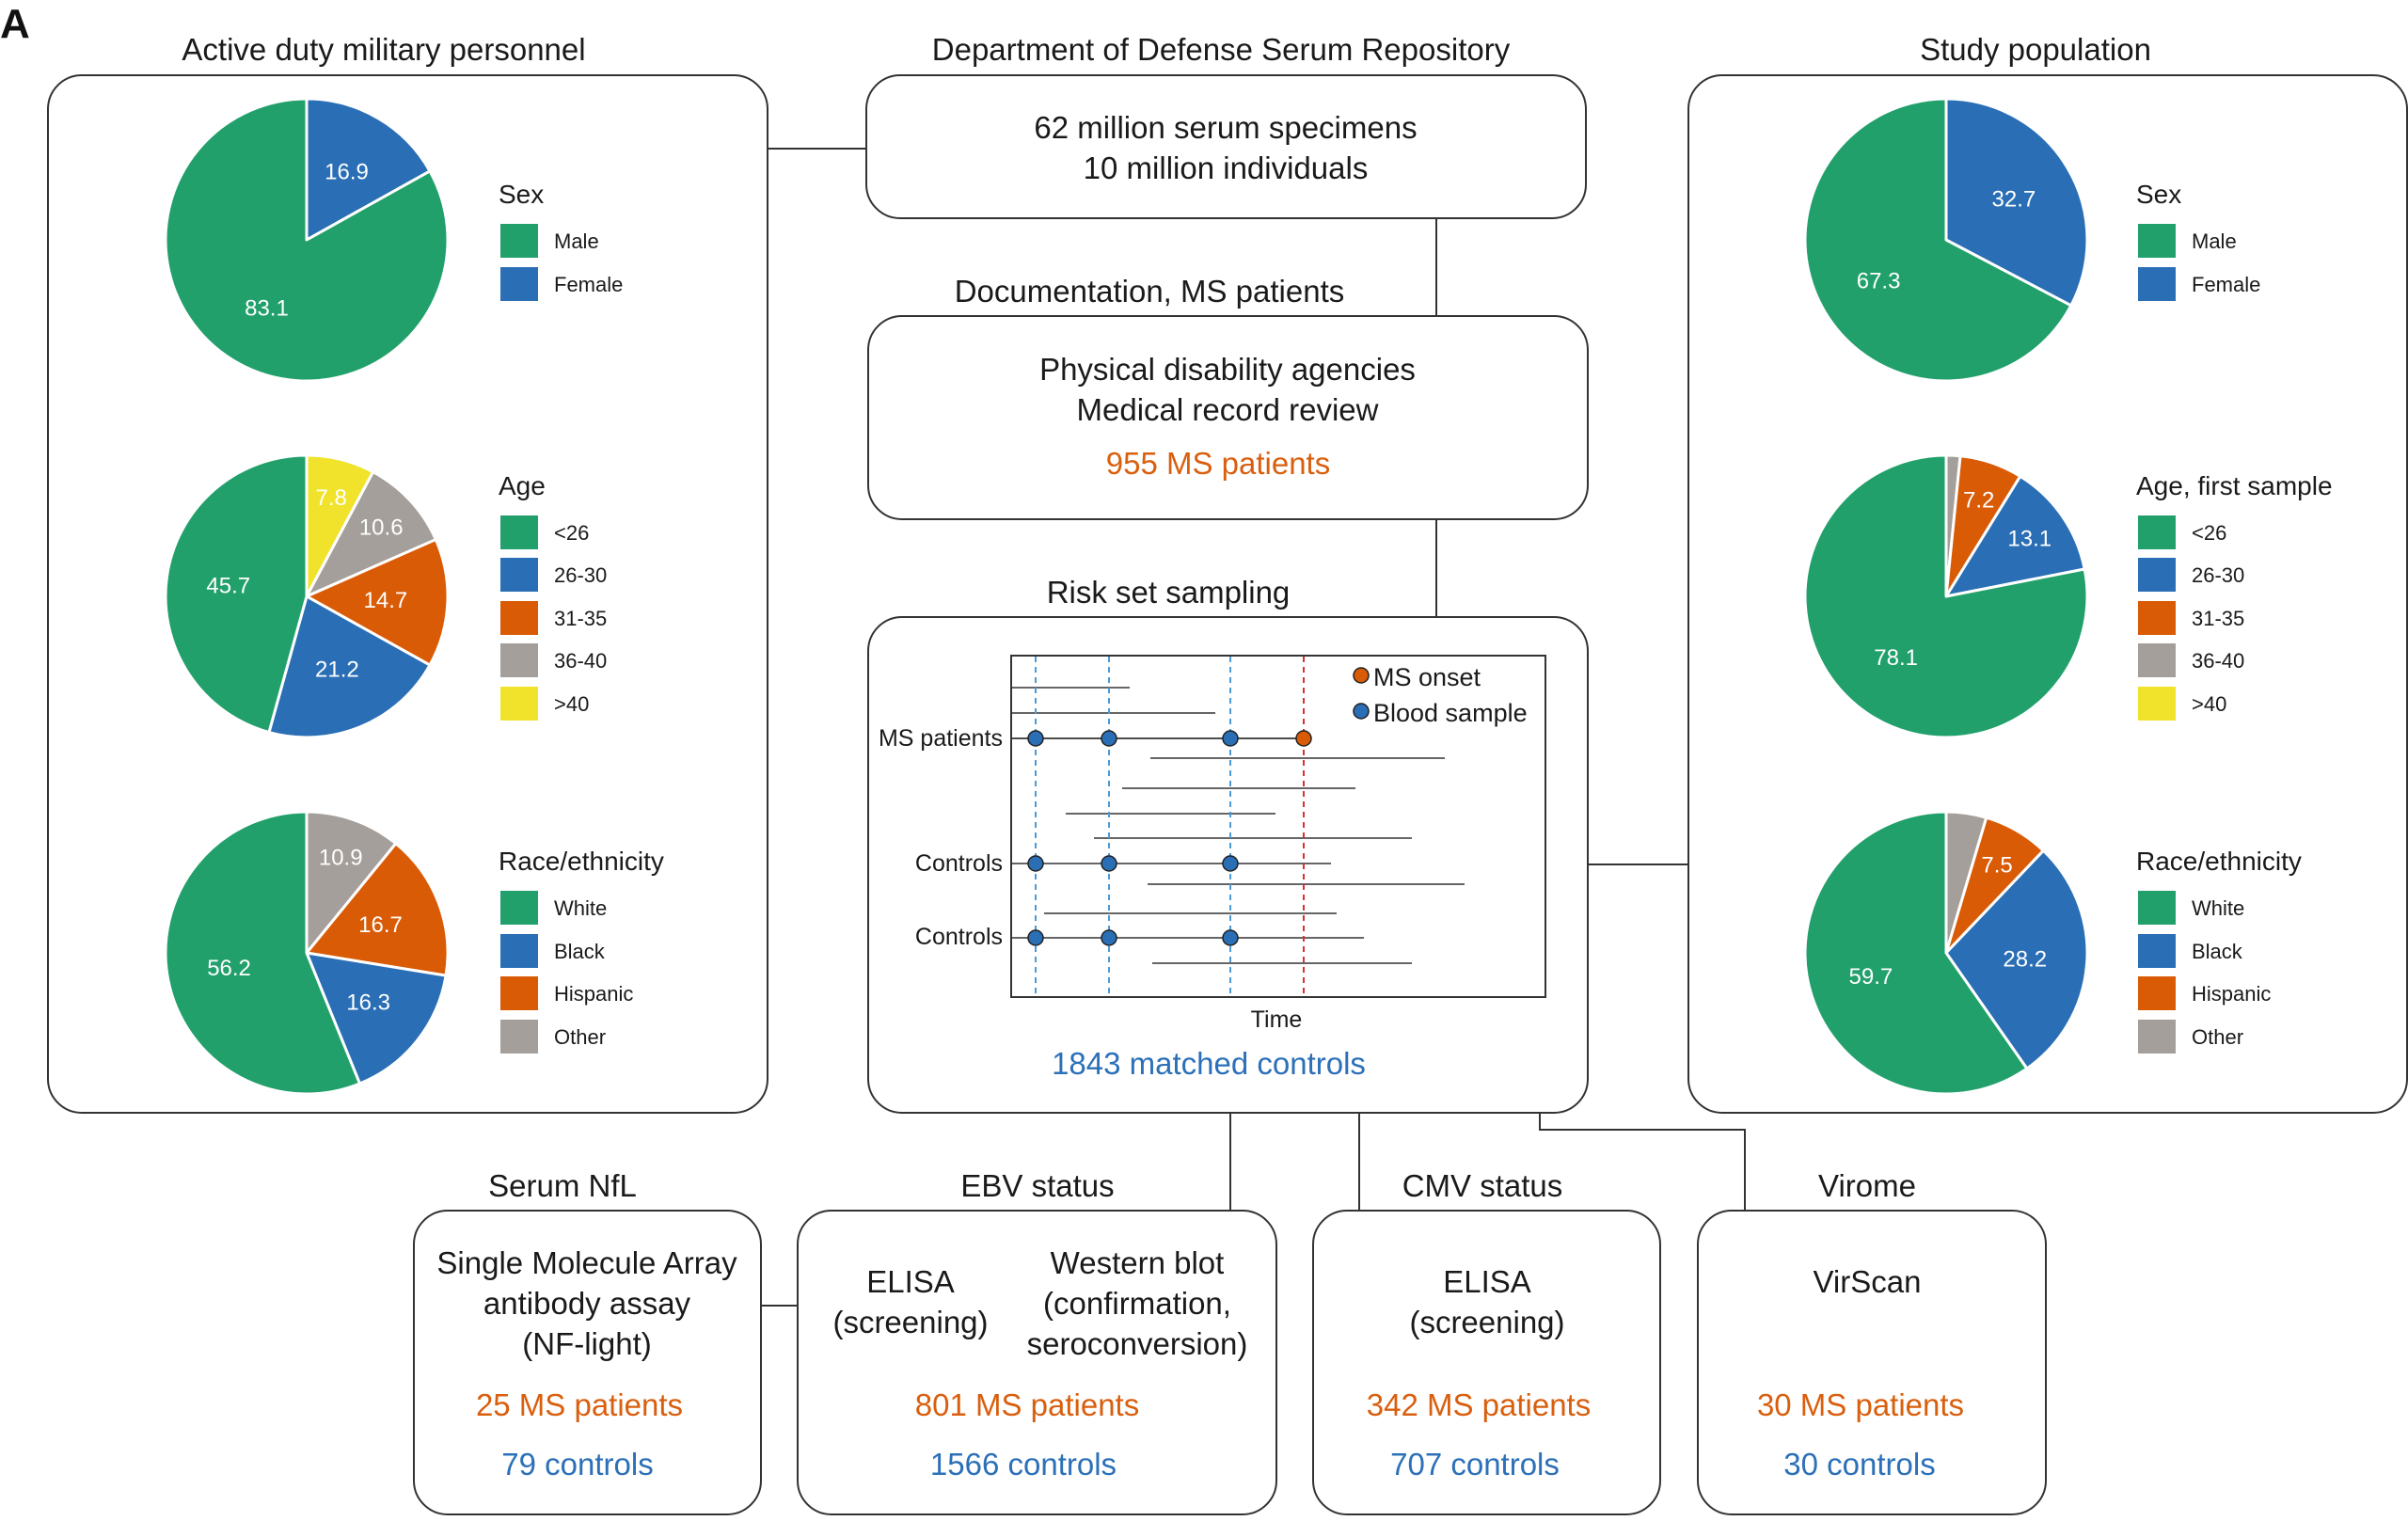  What do you see at coordinates (2218, 575) in the screenshot?
I see `legend-label-age-26-30: 26-30` at bounding box center [2218, 575].